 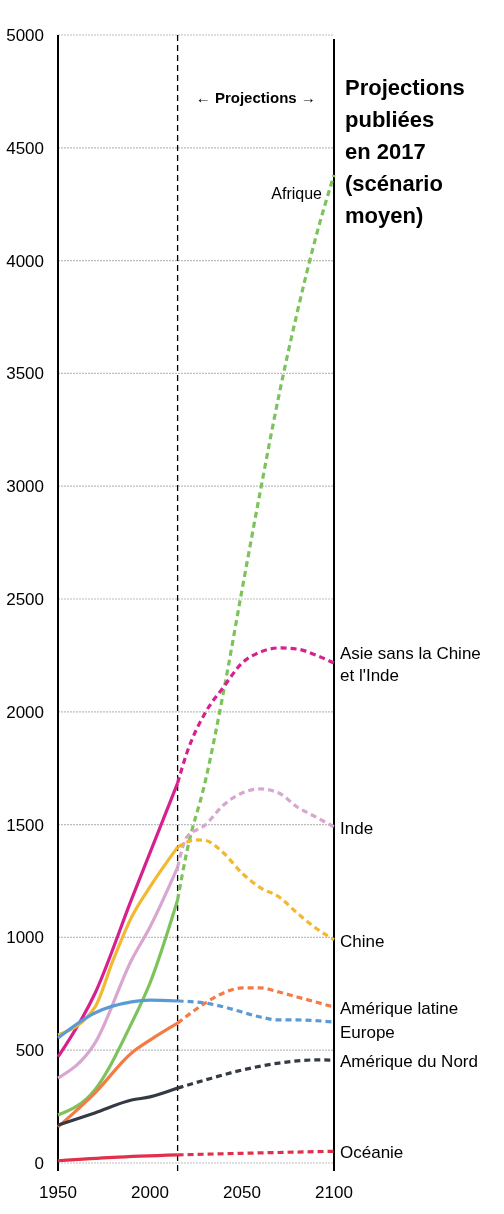 What do you see at coordinates (362, 941) in the screenshot?
I see `series-label: Chine` at bounding box center [362, 941].